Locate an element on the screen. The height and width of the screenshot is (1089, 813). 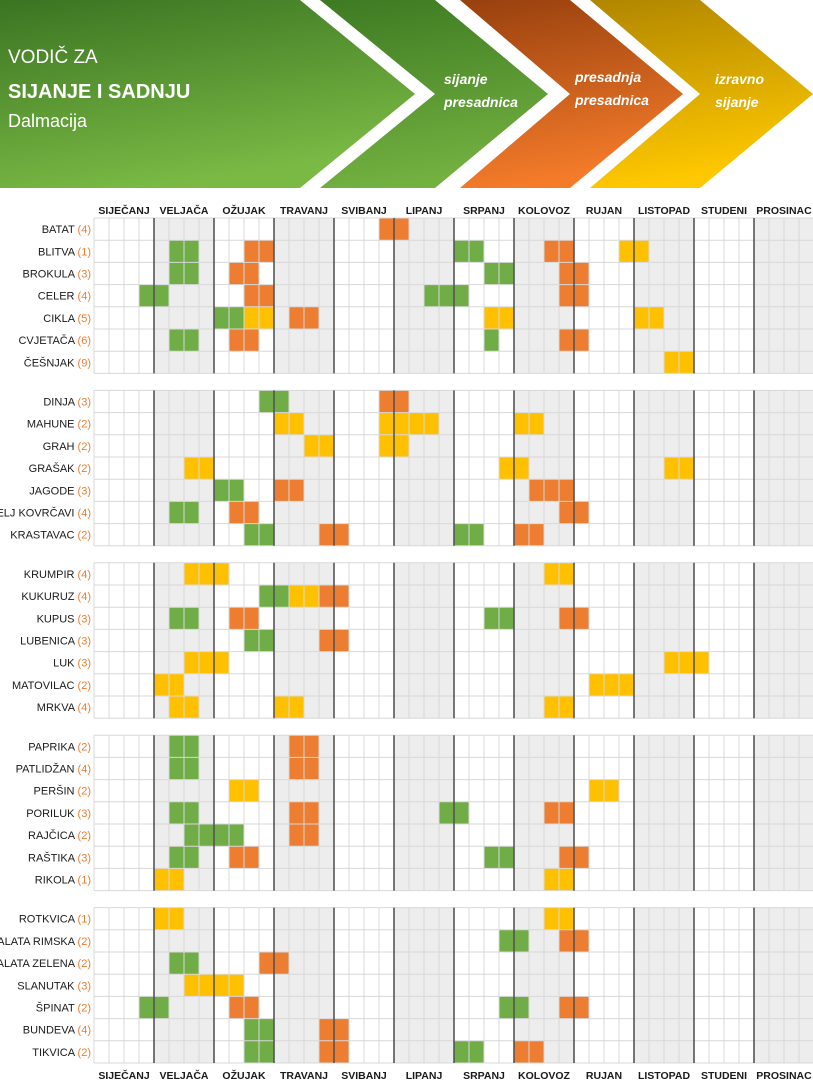
bottom-month-label: KOLOVOZ is located at coordinates (544, 1076).